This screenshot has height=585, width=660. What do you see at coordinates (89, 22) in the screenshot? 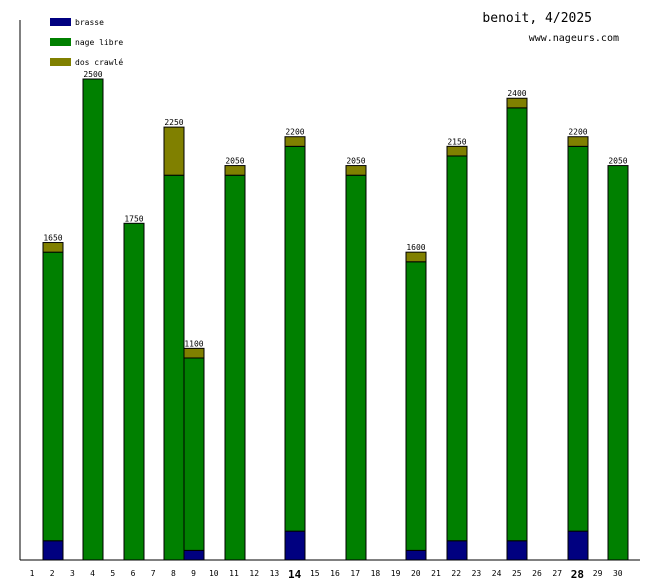
I see `legend-label: brasse` at bounding box center [89, 22].